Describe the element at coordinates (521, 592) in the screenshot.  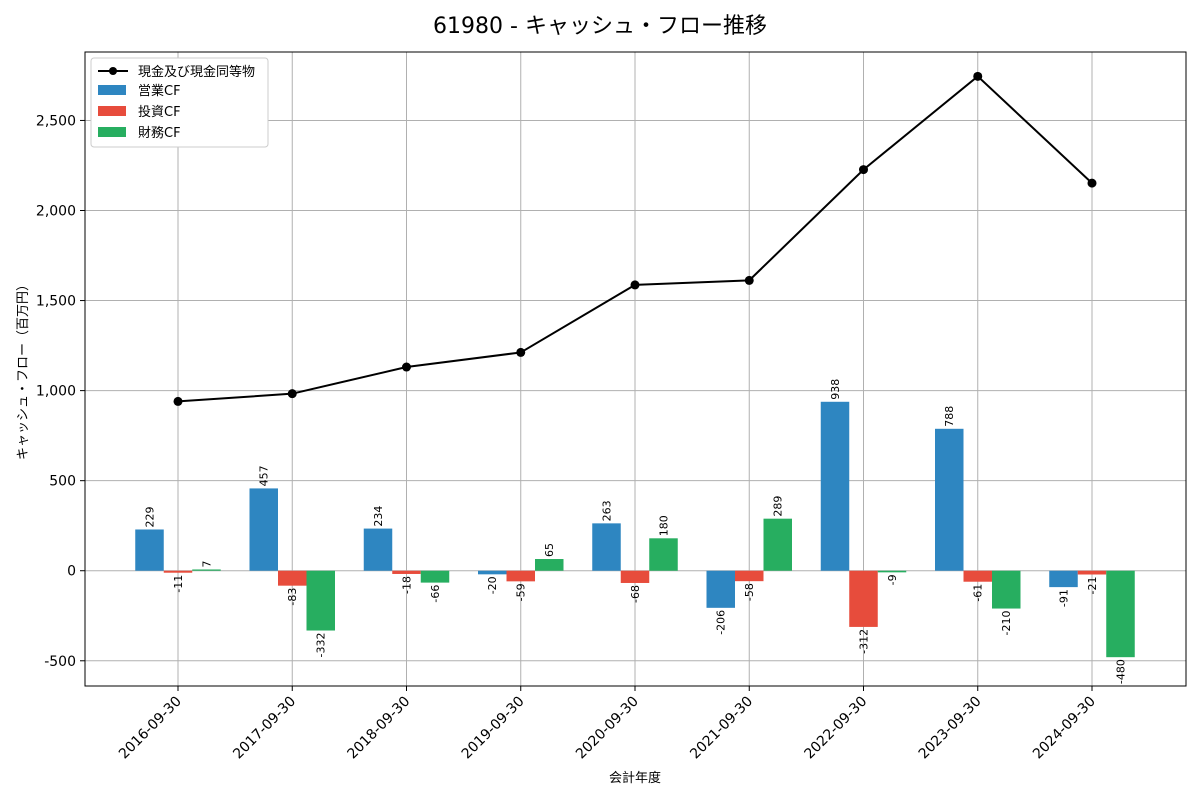
I see `bar-value-label: -59` at that location.